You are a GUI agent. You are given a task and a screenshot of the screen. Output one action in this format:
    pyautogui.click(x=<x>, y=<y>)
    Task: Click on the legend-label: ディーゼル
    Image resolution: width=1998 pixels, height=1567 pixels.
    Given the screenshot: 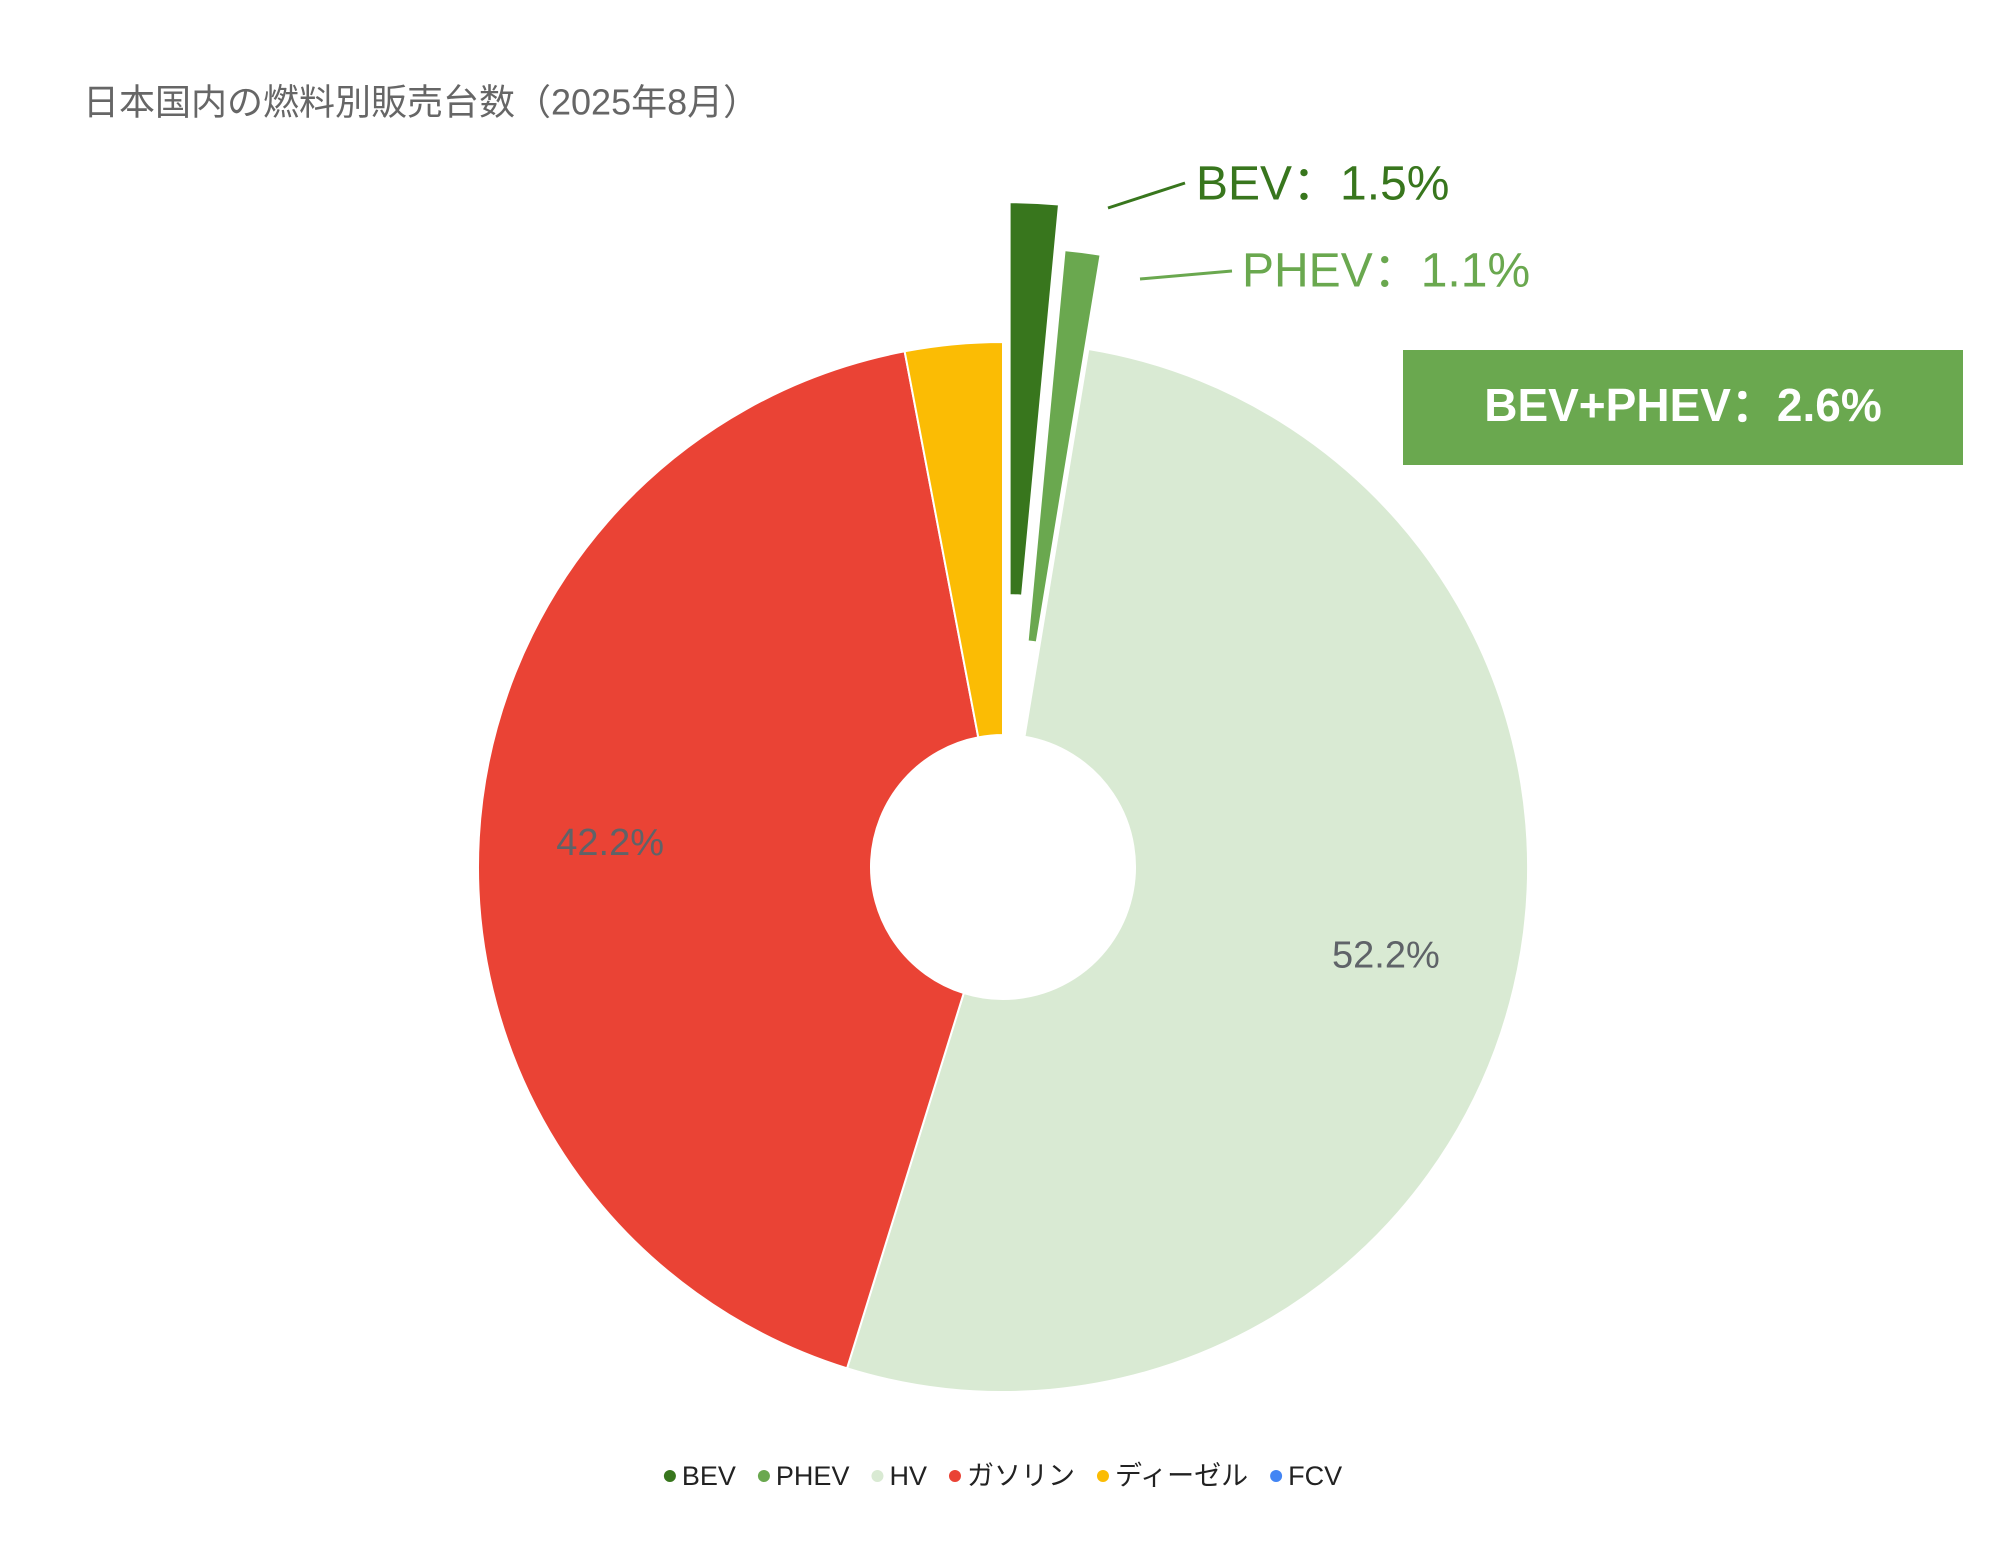 What is the action you would take?
    pyautogui.click(x=1181, y=1476)
    